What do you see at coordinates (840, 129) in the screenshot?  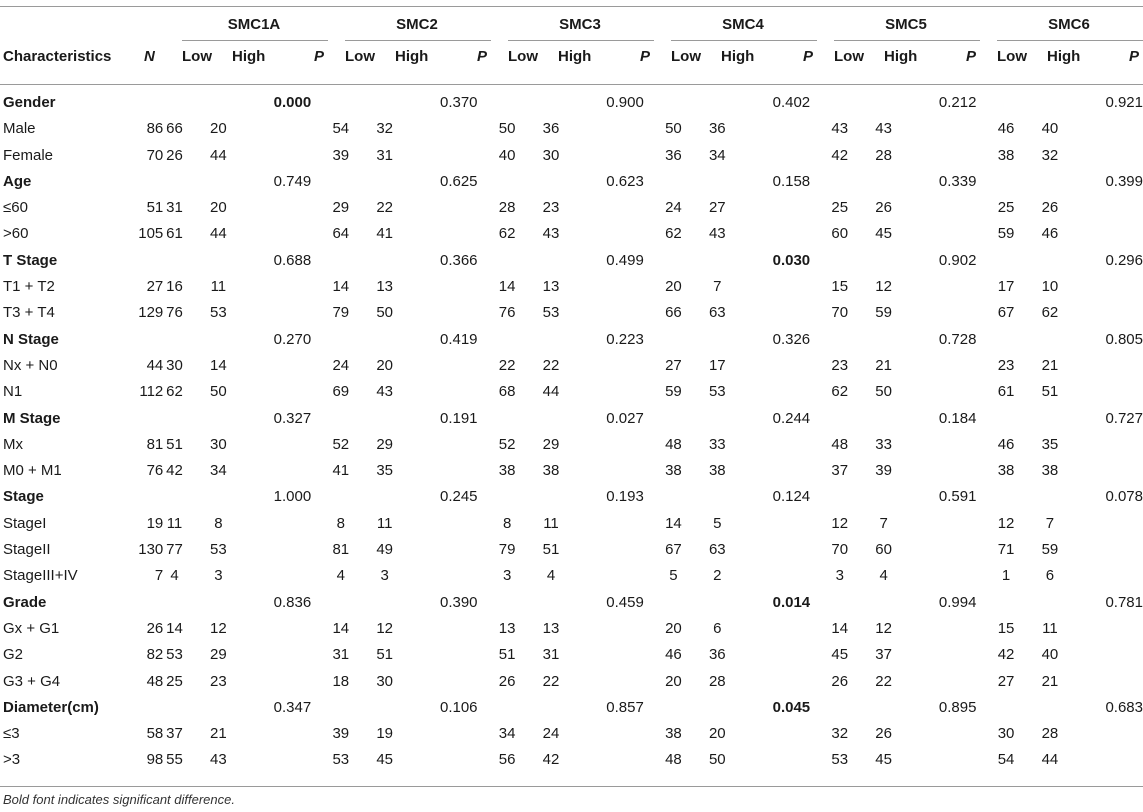 I see `cell-low: 43` at bounding box center [840, 129].